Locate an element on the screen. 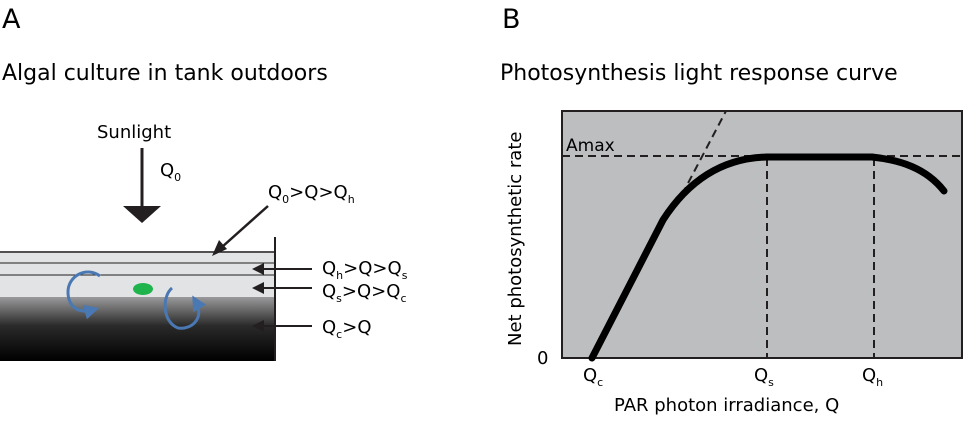 This screenshot has height=421, width=965. x-tick-qs: Qs is located at coordinates (764, 377).